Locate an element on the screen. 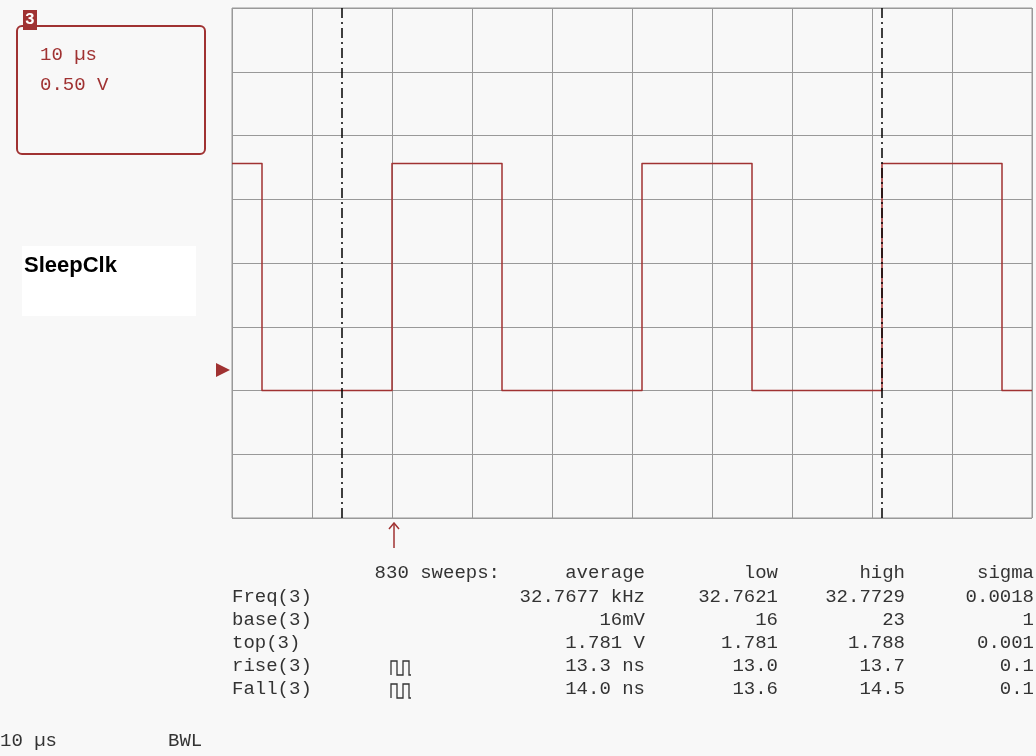  text: rise(3) is located at coordinates (272, 666).